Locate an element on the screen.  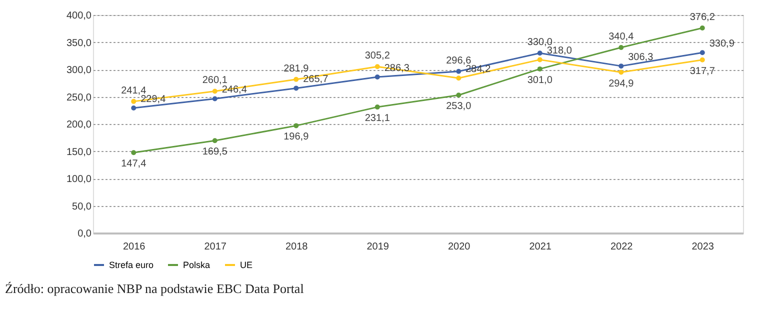
data-label: 231,1 is located at coordinates (377, 118).